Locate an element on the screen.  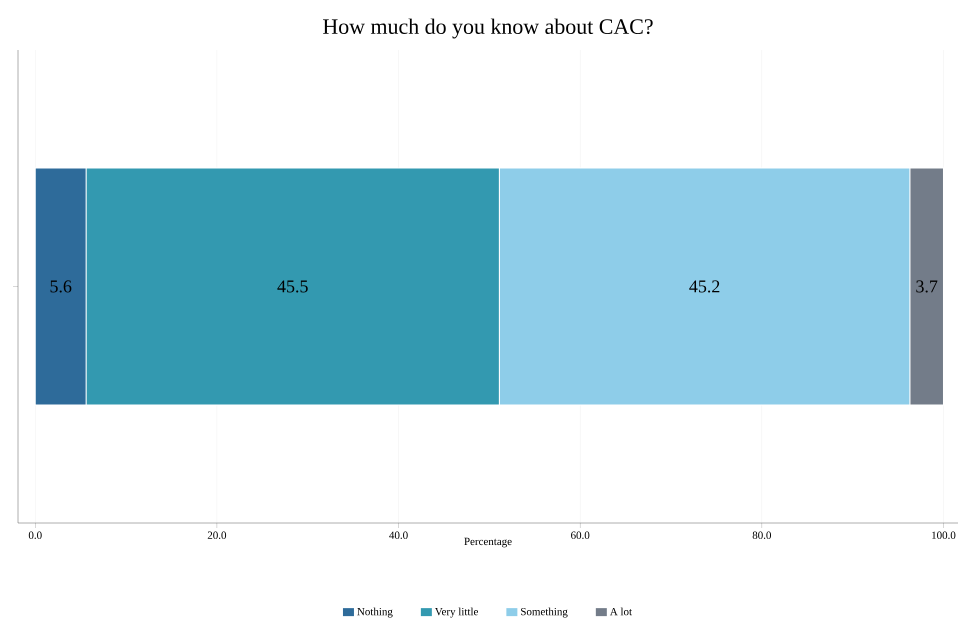
x-tick-label: 40.0 is located at coordinates (398, 535).